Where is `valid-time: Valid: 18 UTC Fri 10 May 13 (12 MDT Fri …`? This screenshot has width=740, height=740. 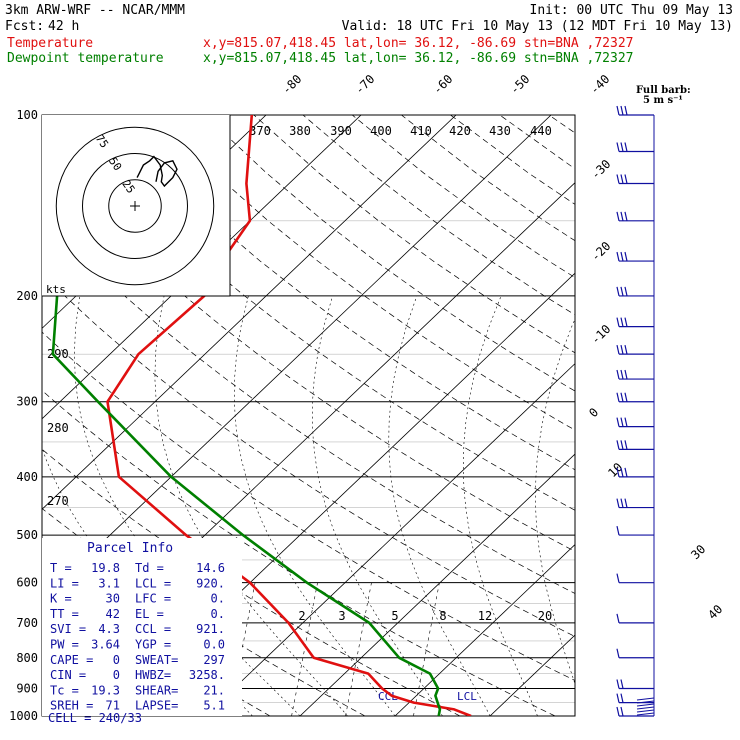
valid-time: Valid: 18 UTC Fri 10 May 13 (12 MDT Fri … is located at coordinates (537, 26).